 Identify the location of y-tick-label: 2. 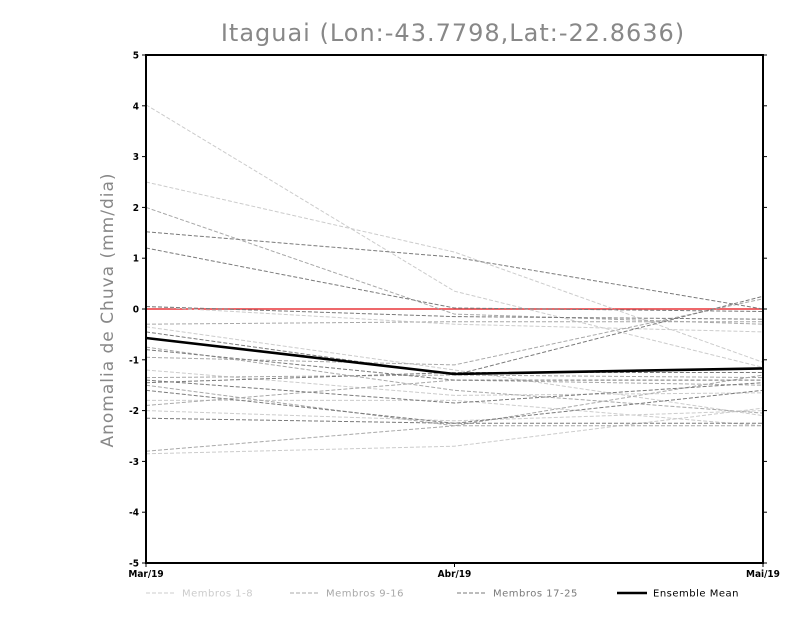
(136, 208).